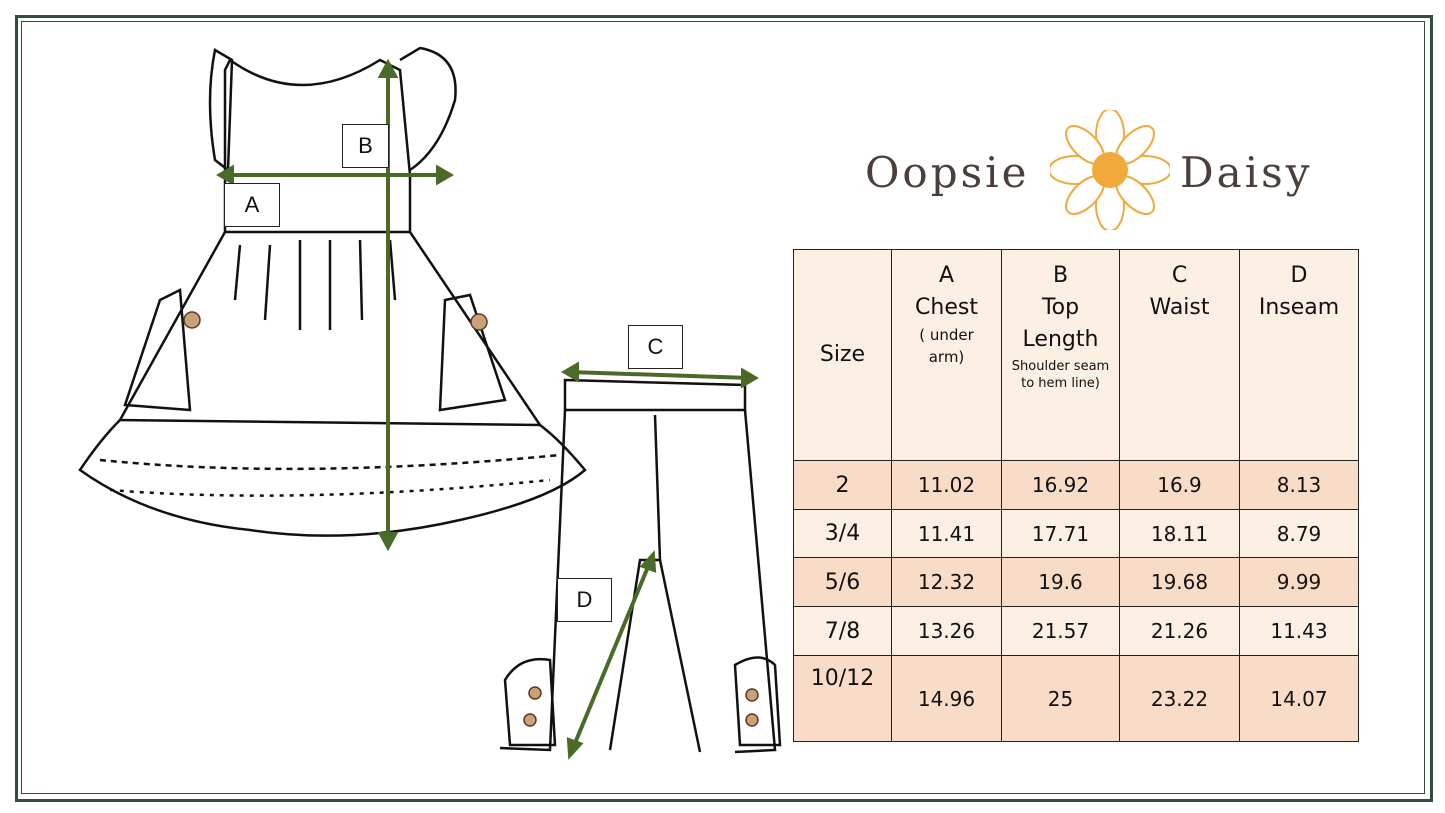 This screenshot has height=813, width=1445. I want to click on cell-chest: 13.26, so click(946, 631).